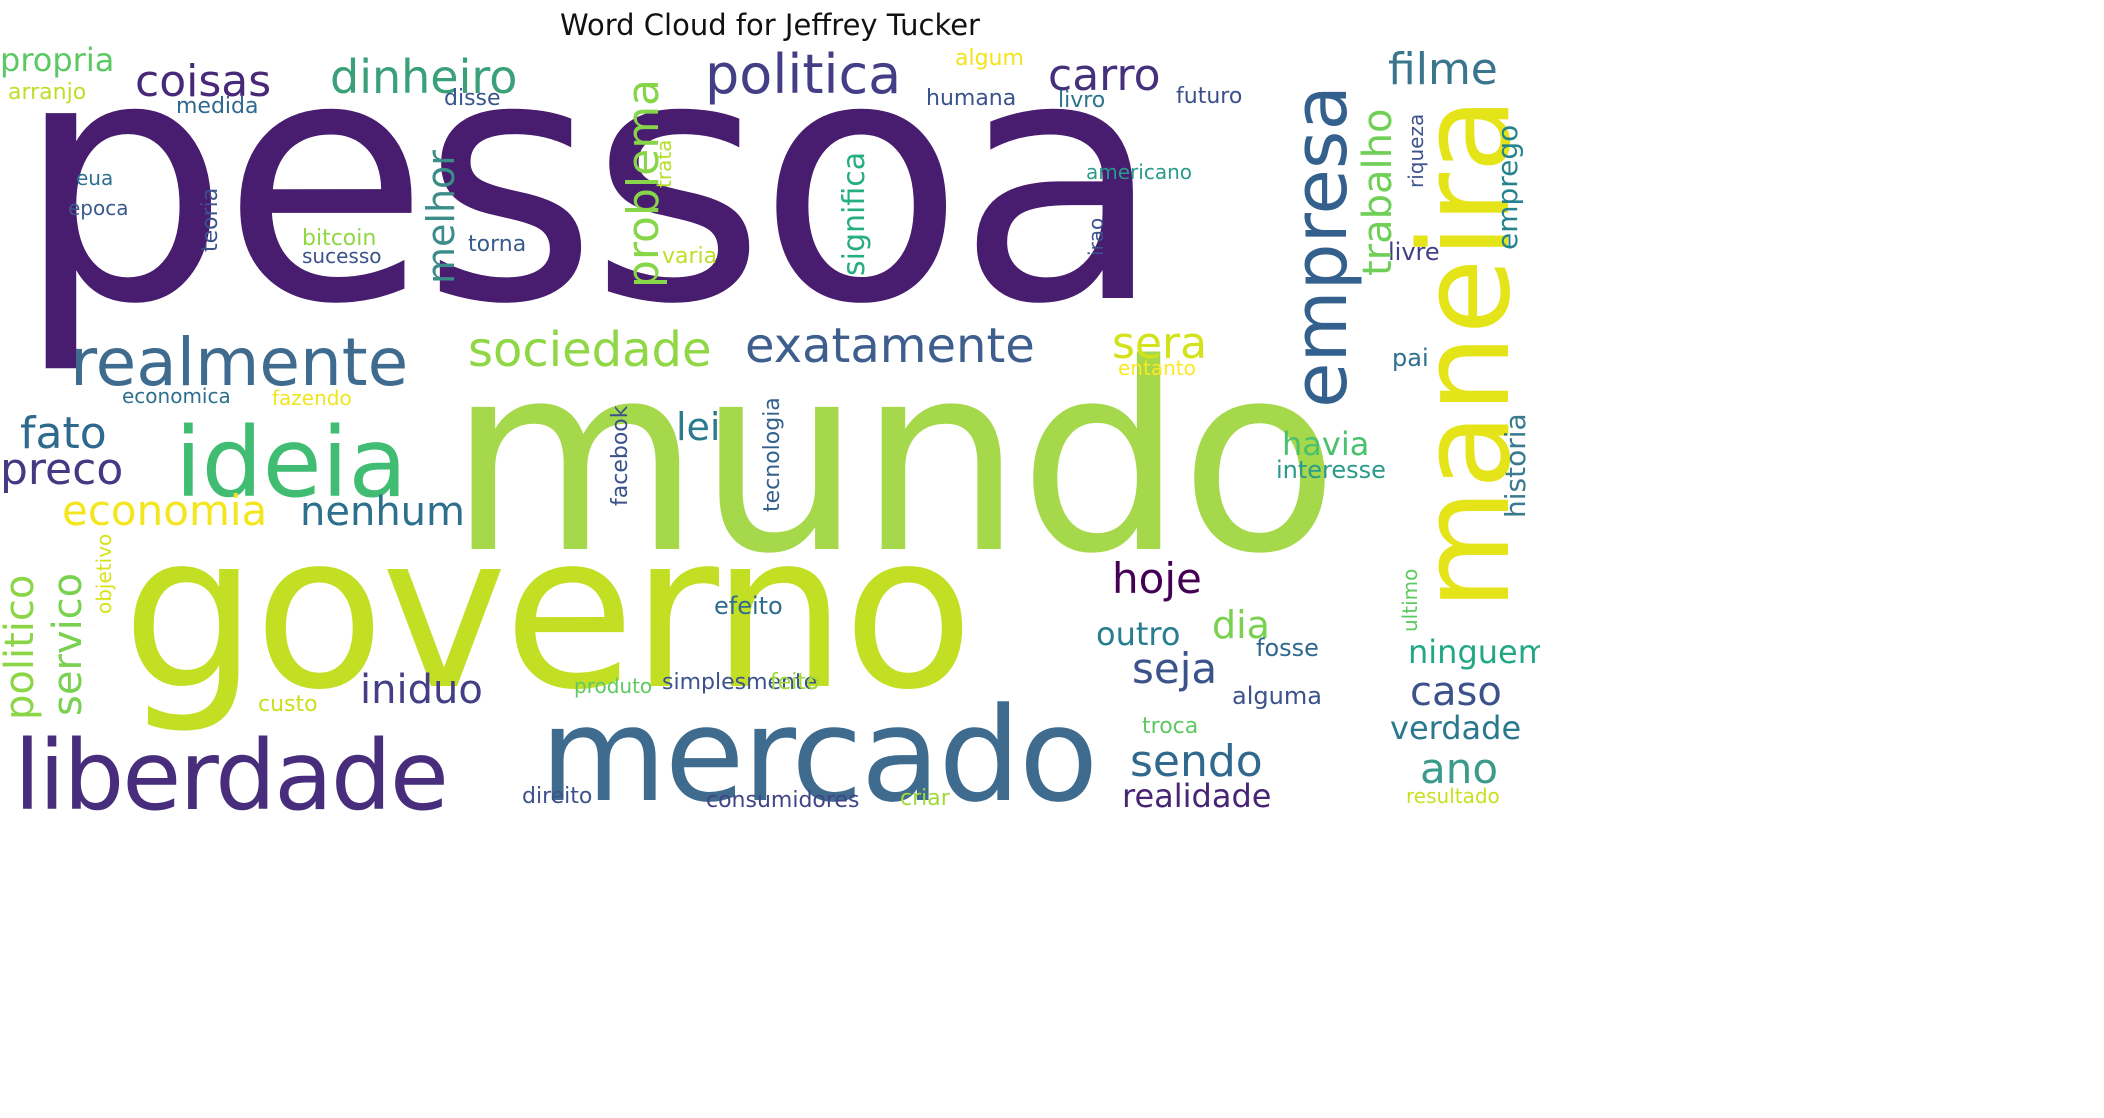 The width and height of the screenshot is (2104, 1118). I want to click on word-objetivo: direito, so click(557, 796).